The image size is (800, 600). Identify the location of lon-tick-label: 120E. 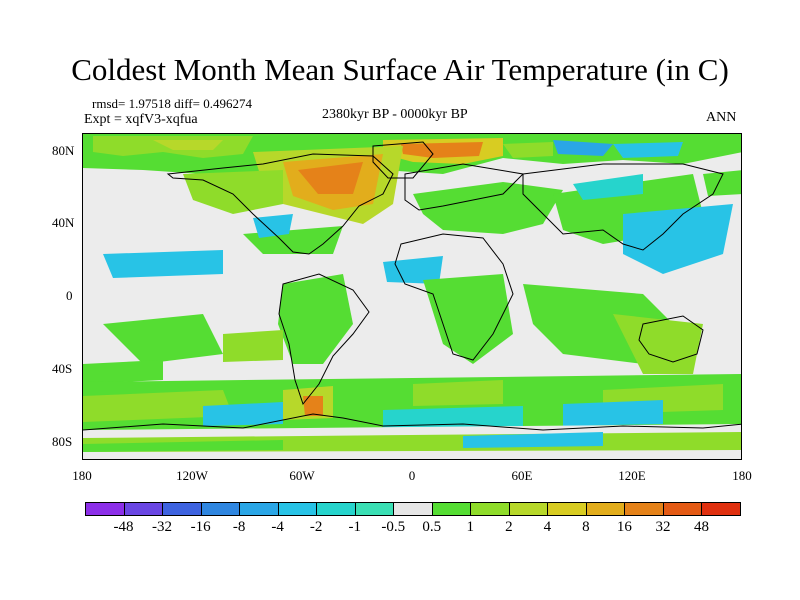
(632, 475).